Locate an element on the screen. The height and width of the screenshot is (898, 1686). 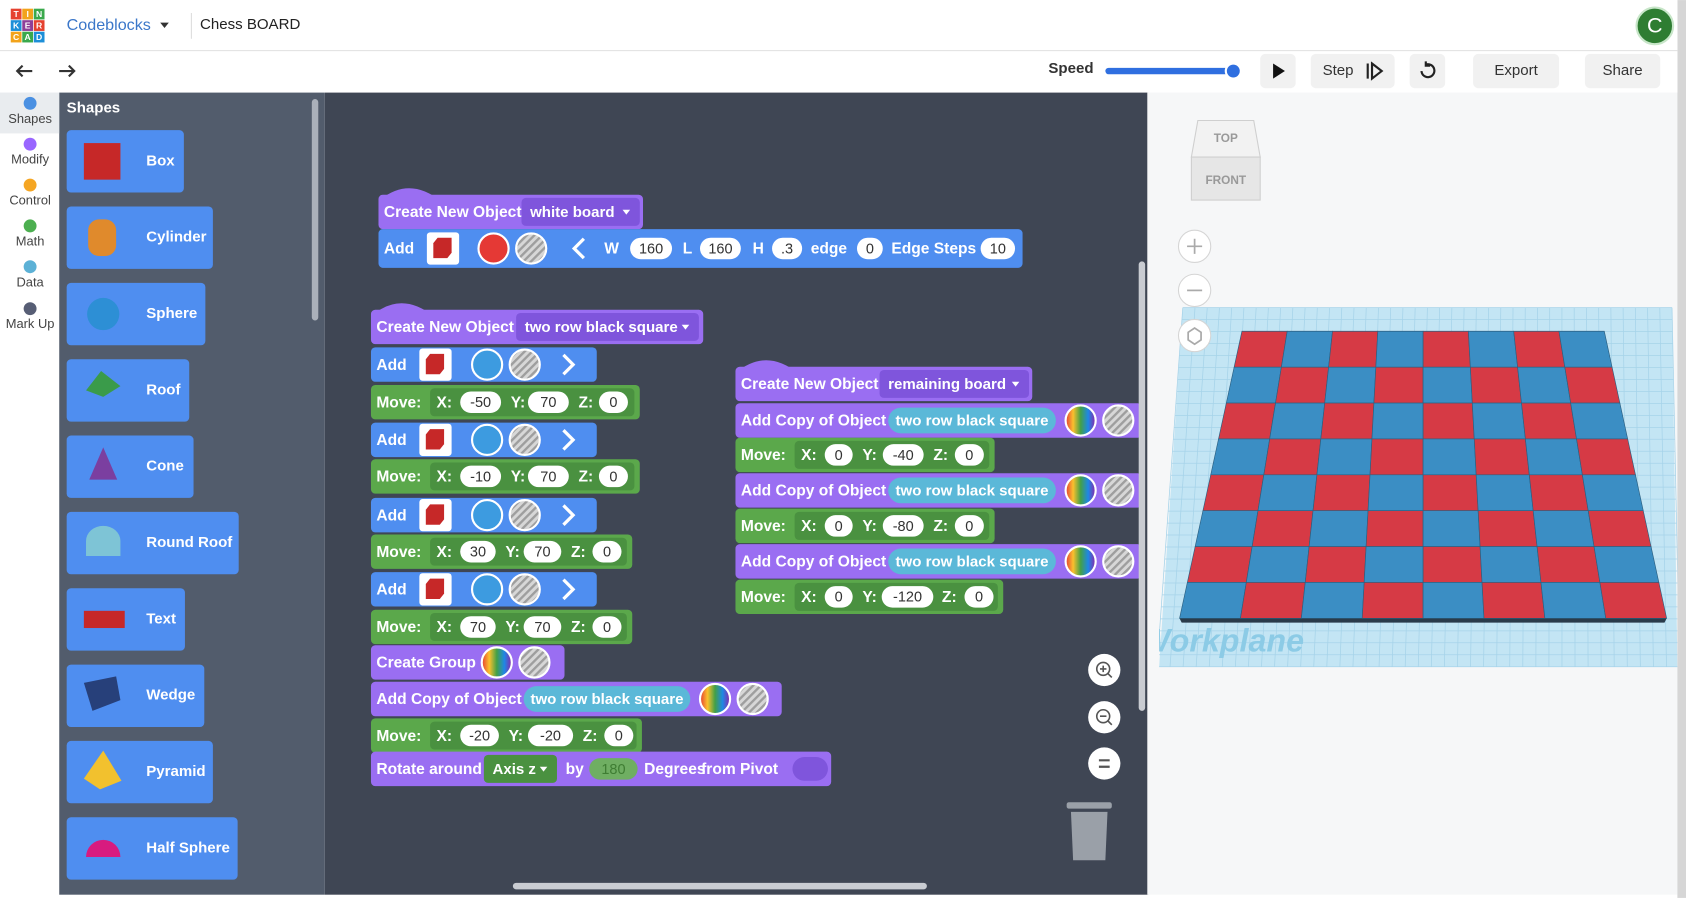
category-label: Data is located at coordinates (30, 281).